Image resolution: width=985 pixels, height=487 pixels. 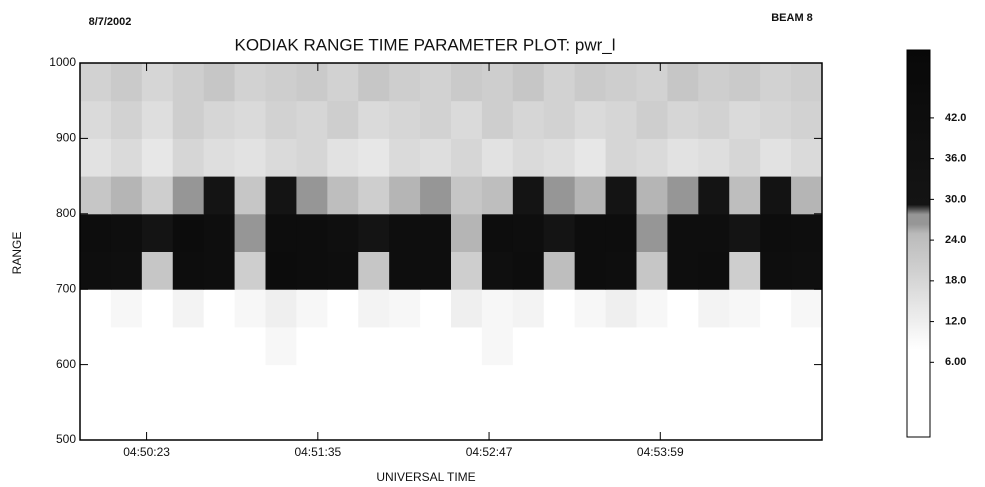 I want to click on colorbar-tick-label: 12.0, so click(x=955, y=321).